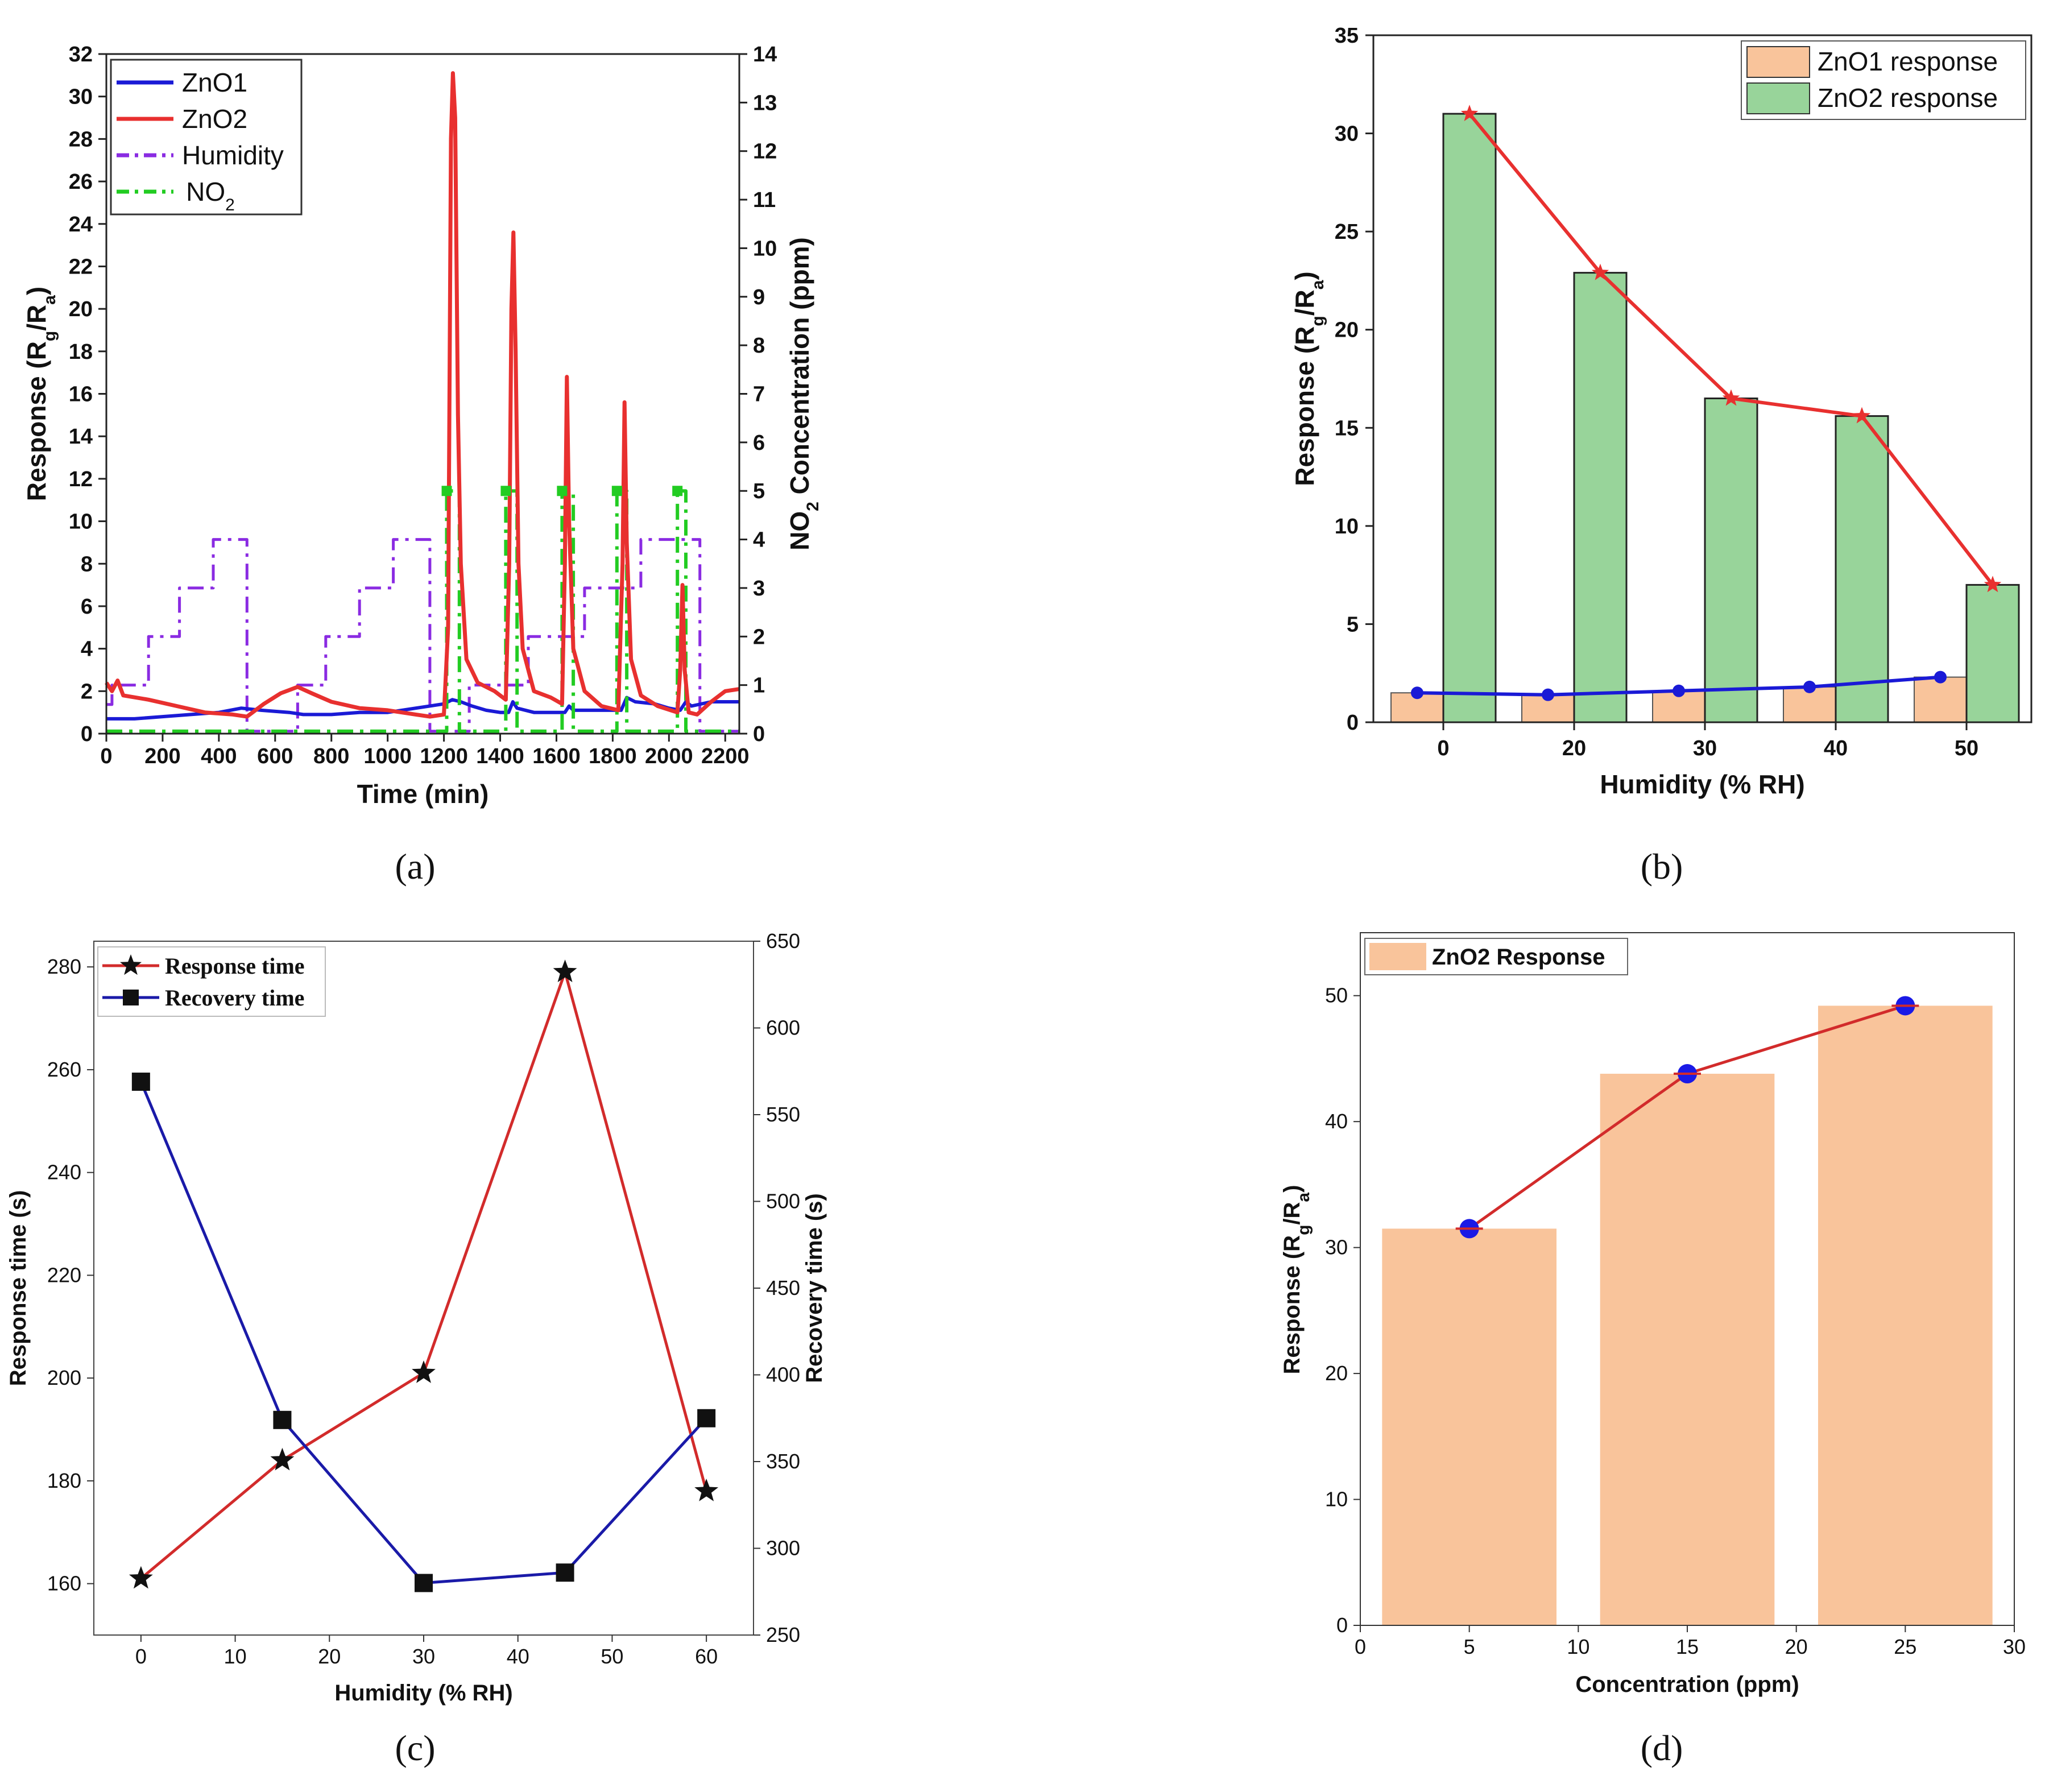 The height and width of the screenshot is (1792, 2045). What do you see at coordinates (81, 225) in the screenshot?
I see `y-tick-label: 24` at bounding box center [81, 225].